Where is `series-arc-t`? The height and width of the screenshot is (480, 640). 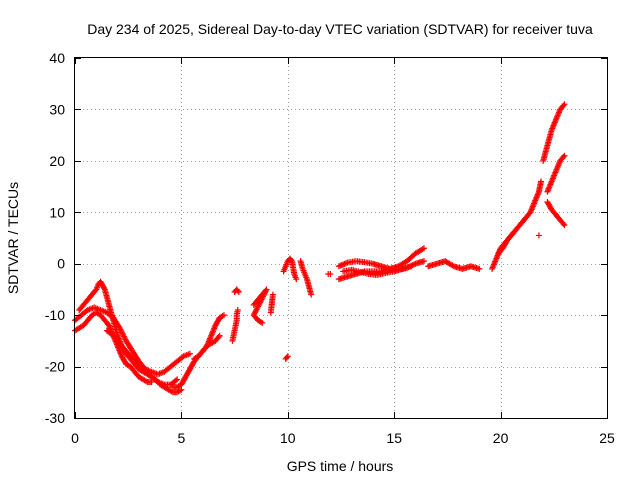
series-arc-t is located at coordinates (507, 242).